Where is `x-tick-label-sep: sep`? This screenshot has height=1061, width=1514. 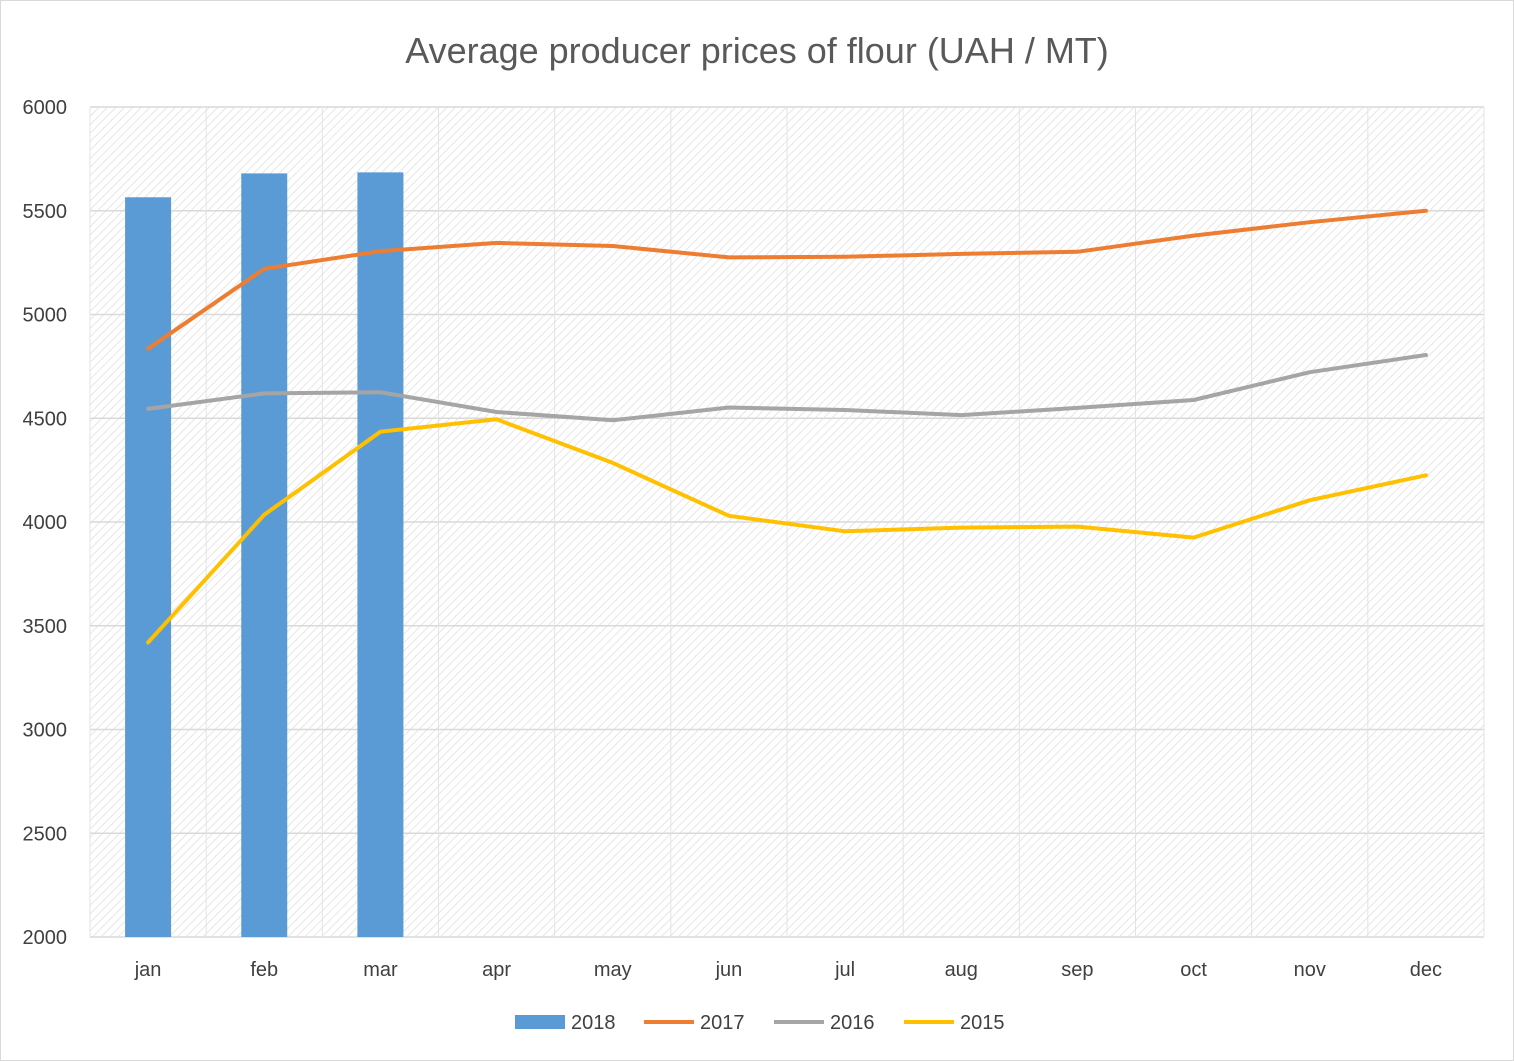 x-tick-label-sep: sep is located at coordinates (1077, 970).